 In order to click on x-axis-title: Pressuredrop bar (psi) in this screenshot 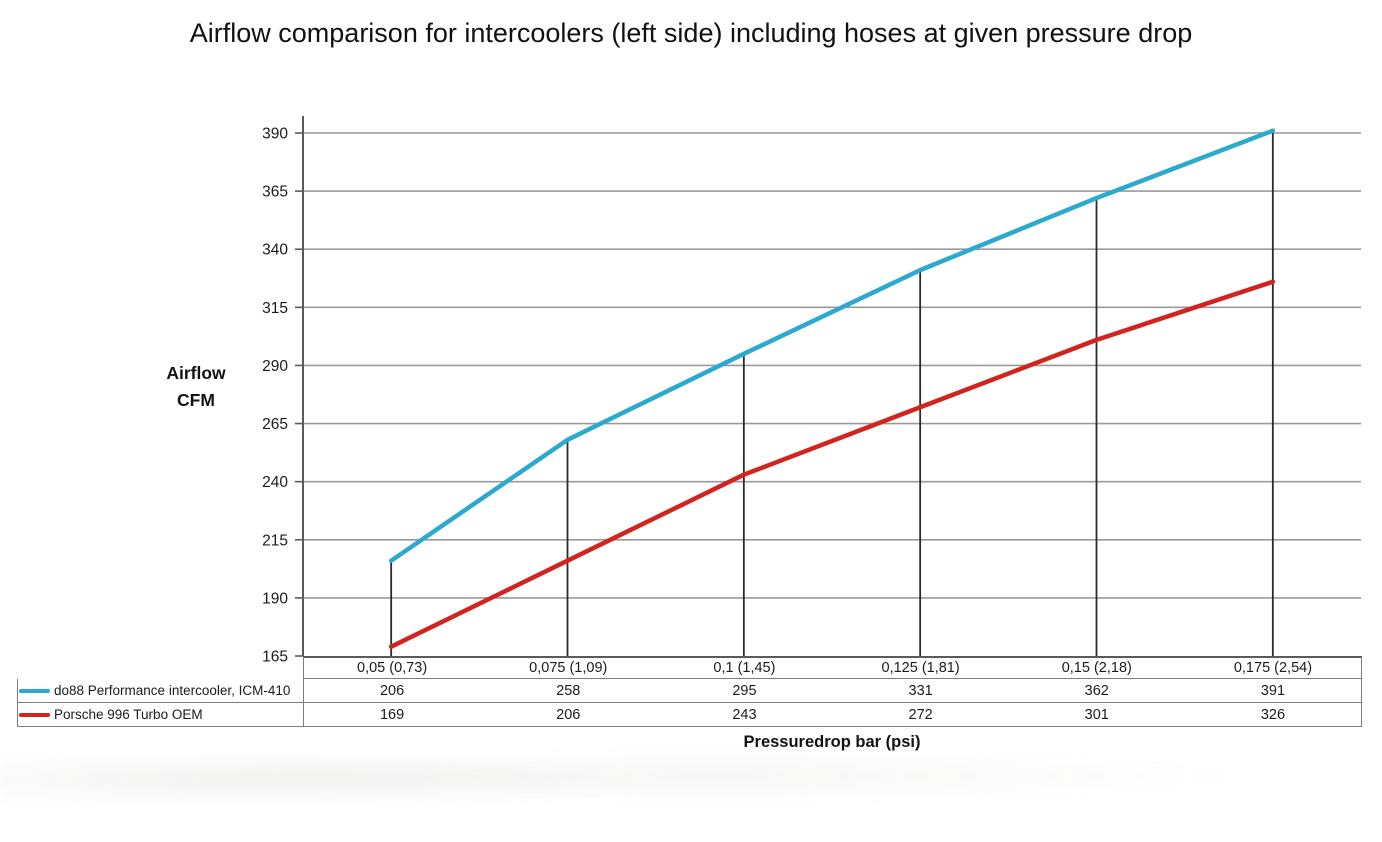, I will do `click(832, 742)`.